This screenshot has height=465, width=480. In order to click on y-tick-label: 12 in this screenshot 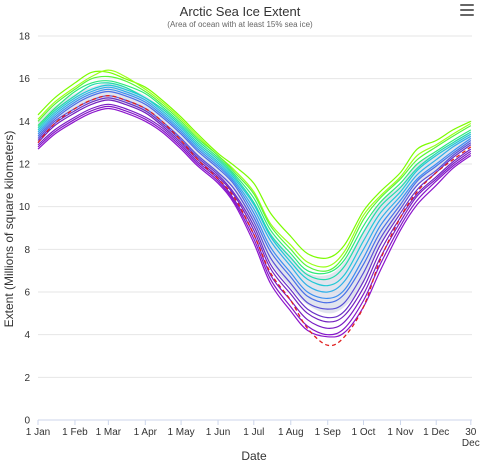, I will do `click(25, 165)`.